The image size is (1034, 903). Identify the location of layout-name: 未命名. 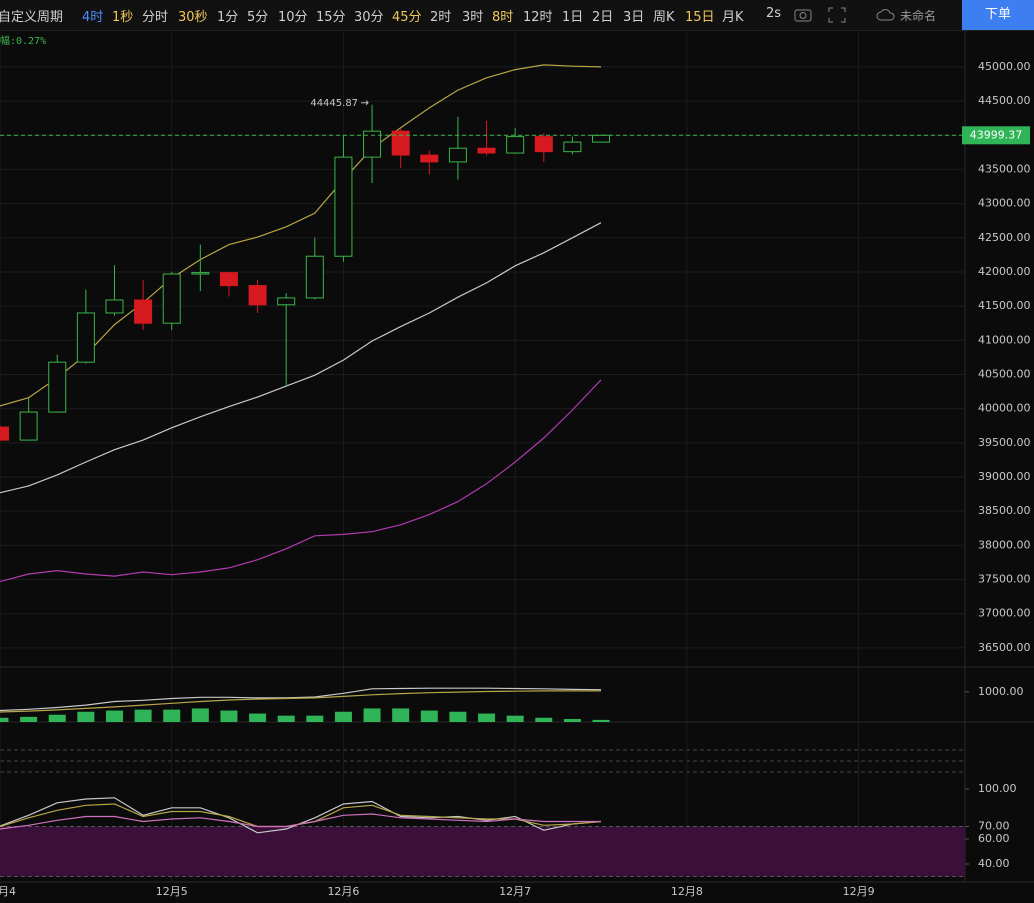
(918, 16).